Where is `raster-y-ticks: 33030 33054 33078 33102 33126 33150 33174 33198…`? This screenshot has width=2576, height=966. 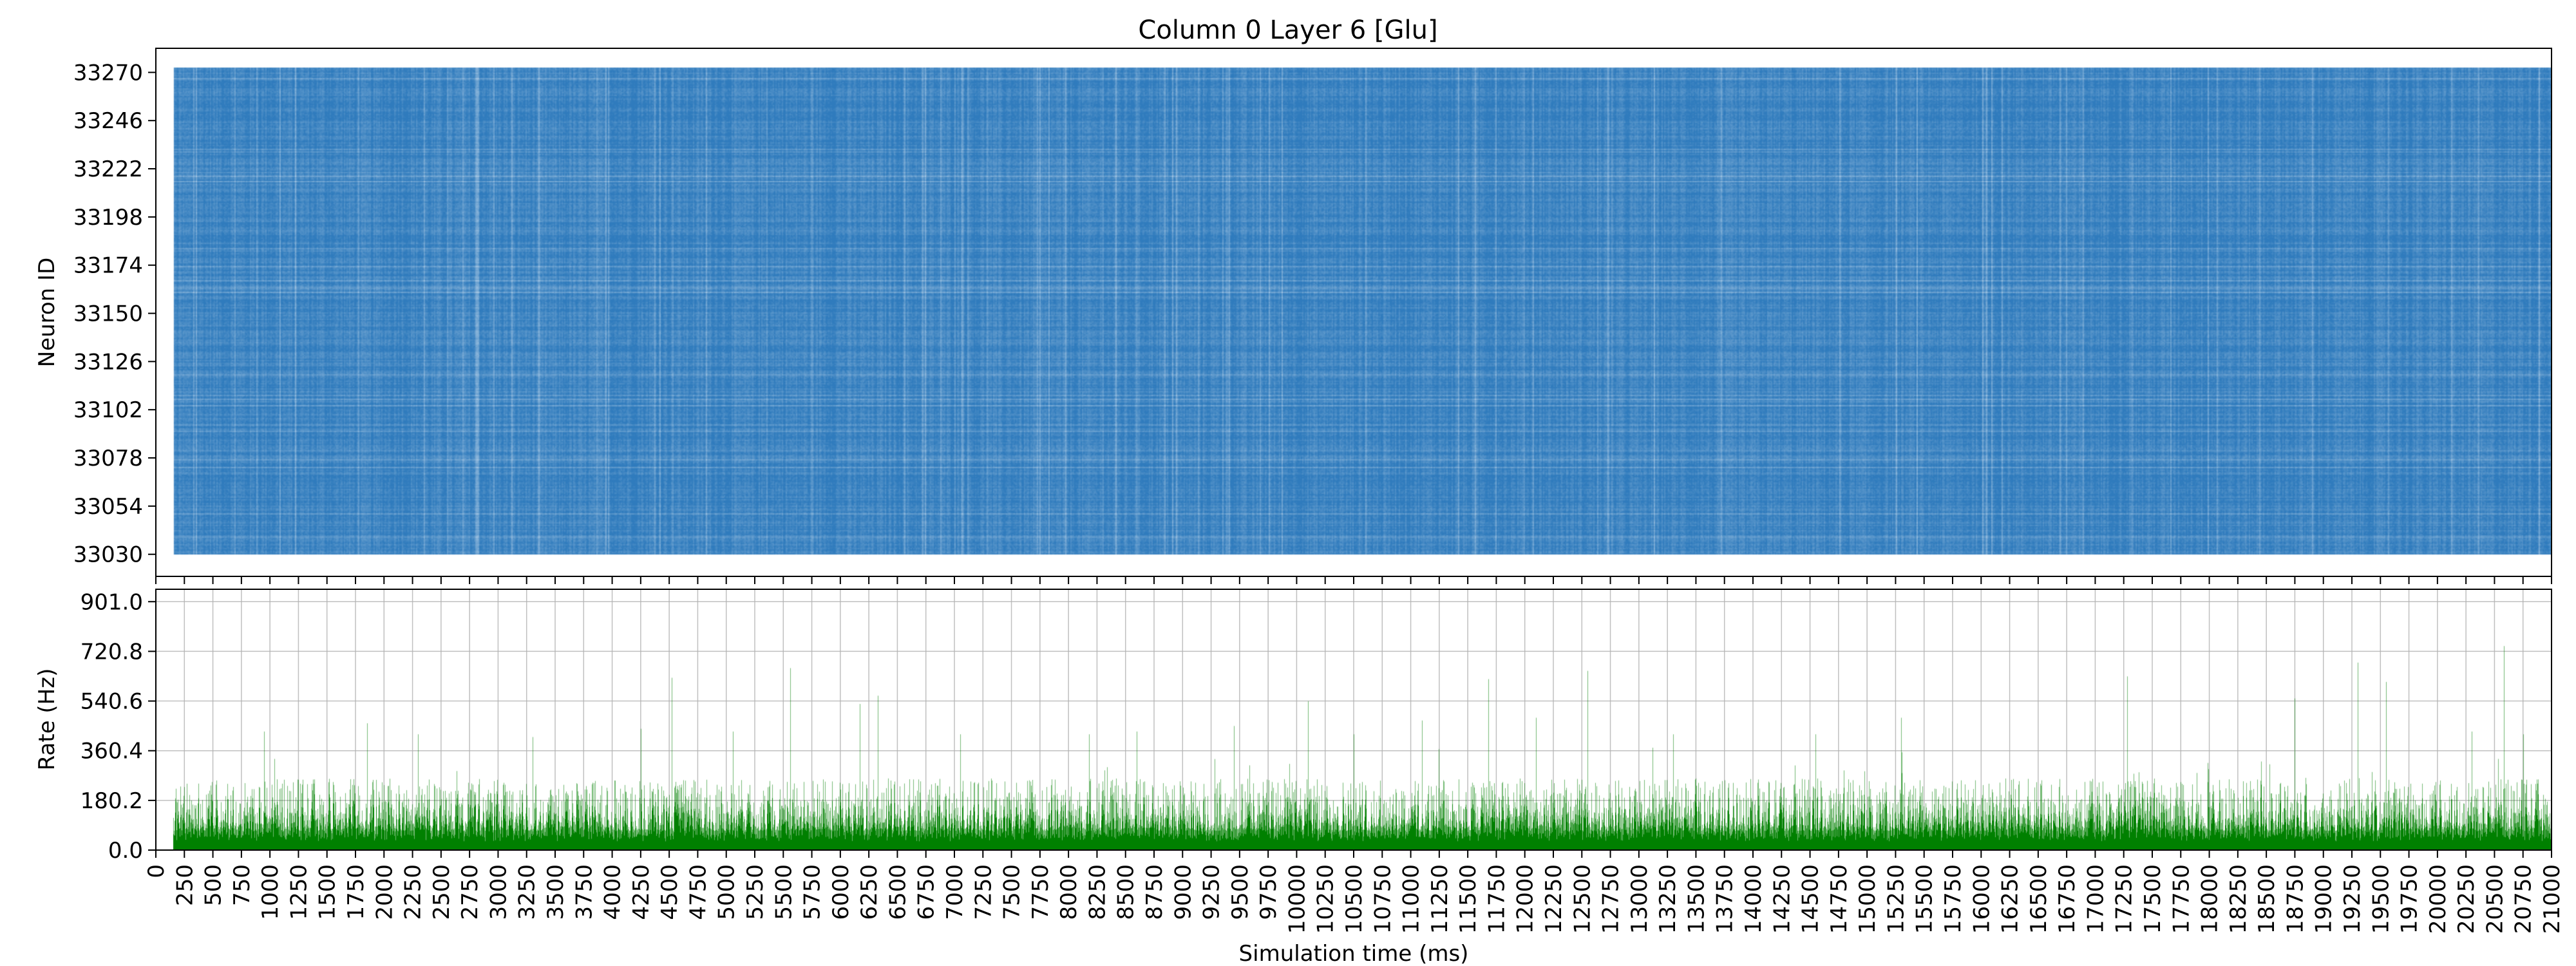
raster-y-ticks: 33030 33054 33078 33102 33126 33150 33174 33198… is located at coordinates (115, 314).